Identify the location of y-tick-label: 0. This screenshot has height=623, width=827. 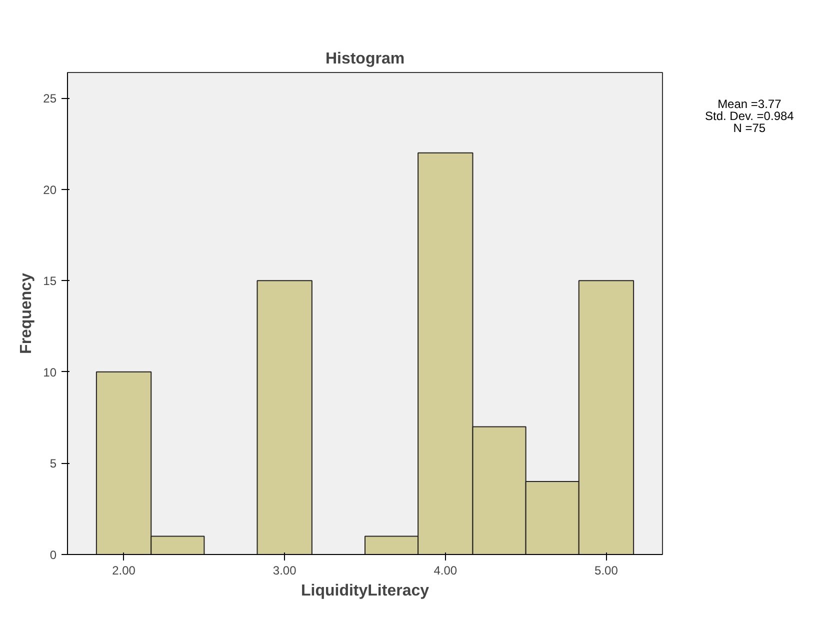
(53, 555).